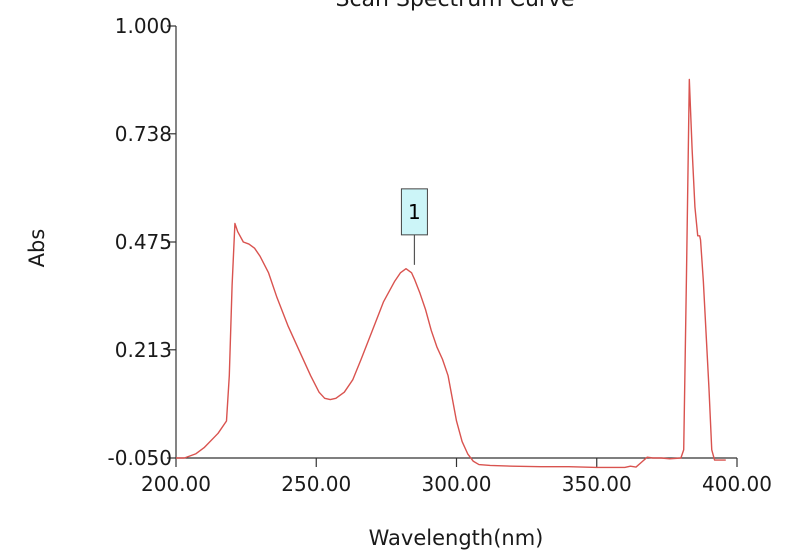  I want to click on y-tick-label: 1.000, so click(143, 26).